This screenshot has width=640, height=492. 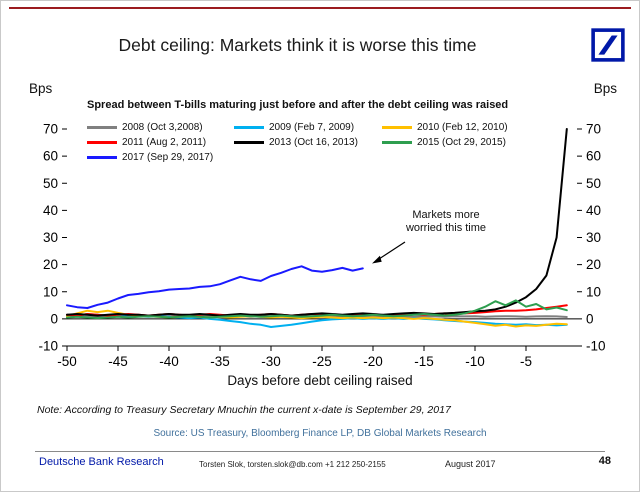 What do you see at coordinates (590, 318) in the screenshot?
I see `y-tick-label-right: 0` at bounding box center [590, 318].